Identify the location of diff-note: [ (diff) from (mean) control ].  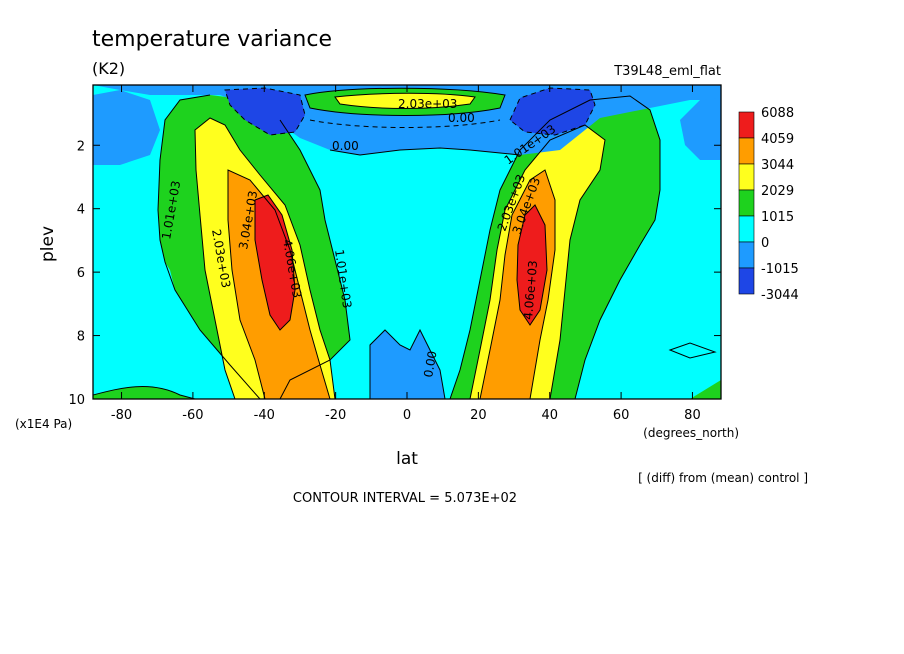
(723, 478).